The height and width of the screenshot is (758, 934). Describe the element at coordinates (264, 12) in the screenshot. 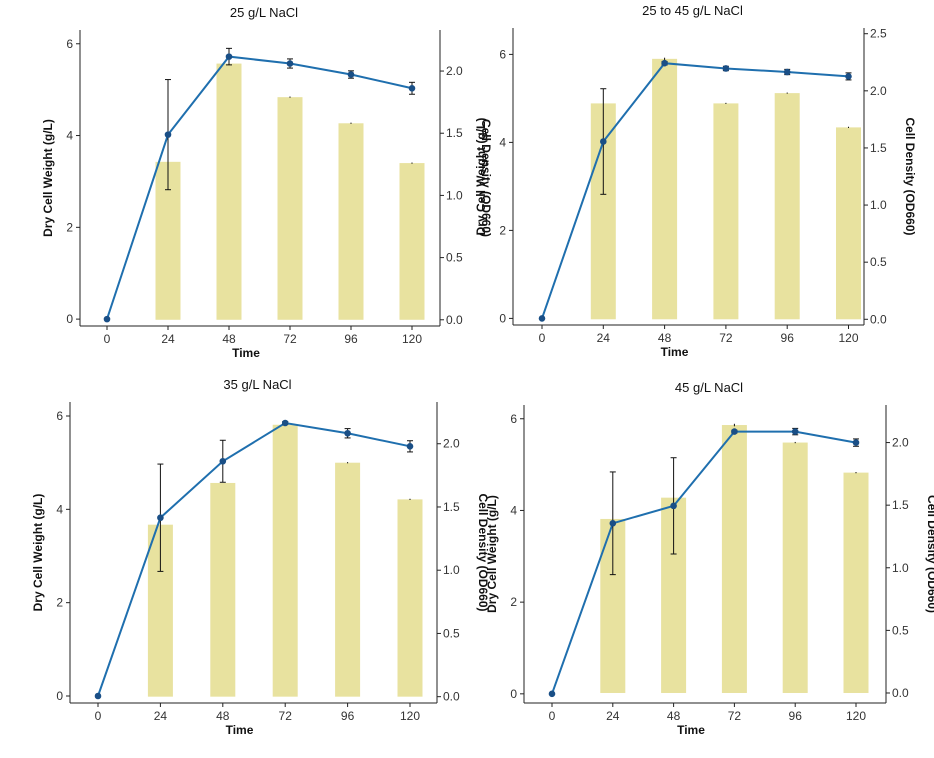

I see `chart-title: 25 g/L NaCl` at that location.